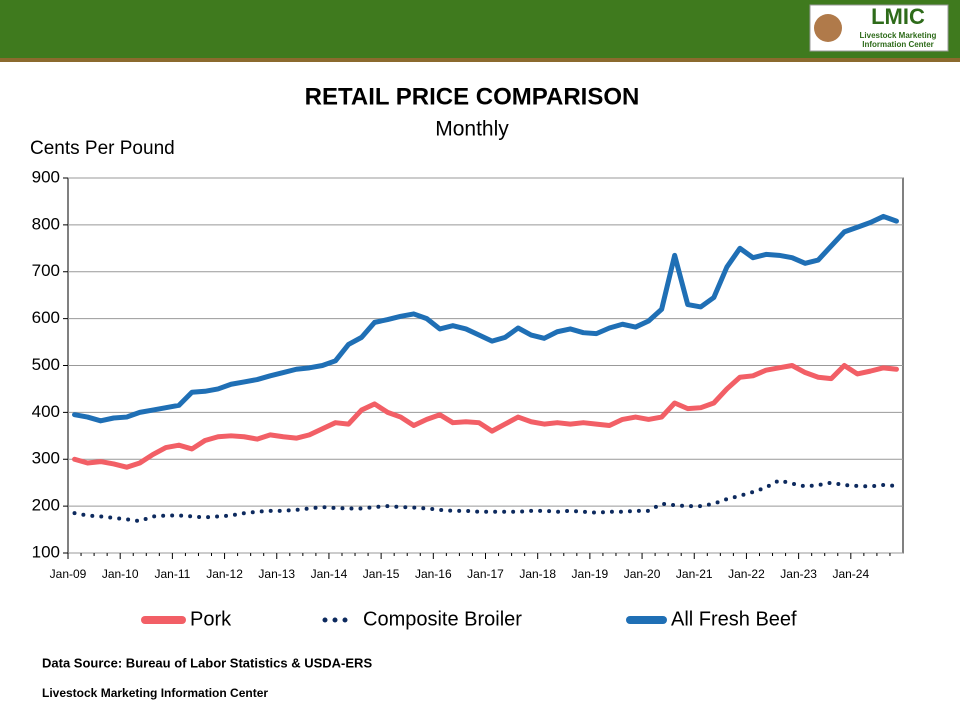  I want to click on y-tick-label: 200, so click(46, 505).